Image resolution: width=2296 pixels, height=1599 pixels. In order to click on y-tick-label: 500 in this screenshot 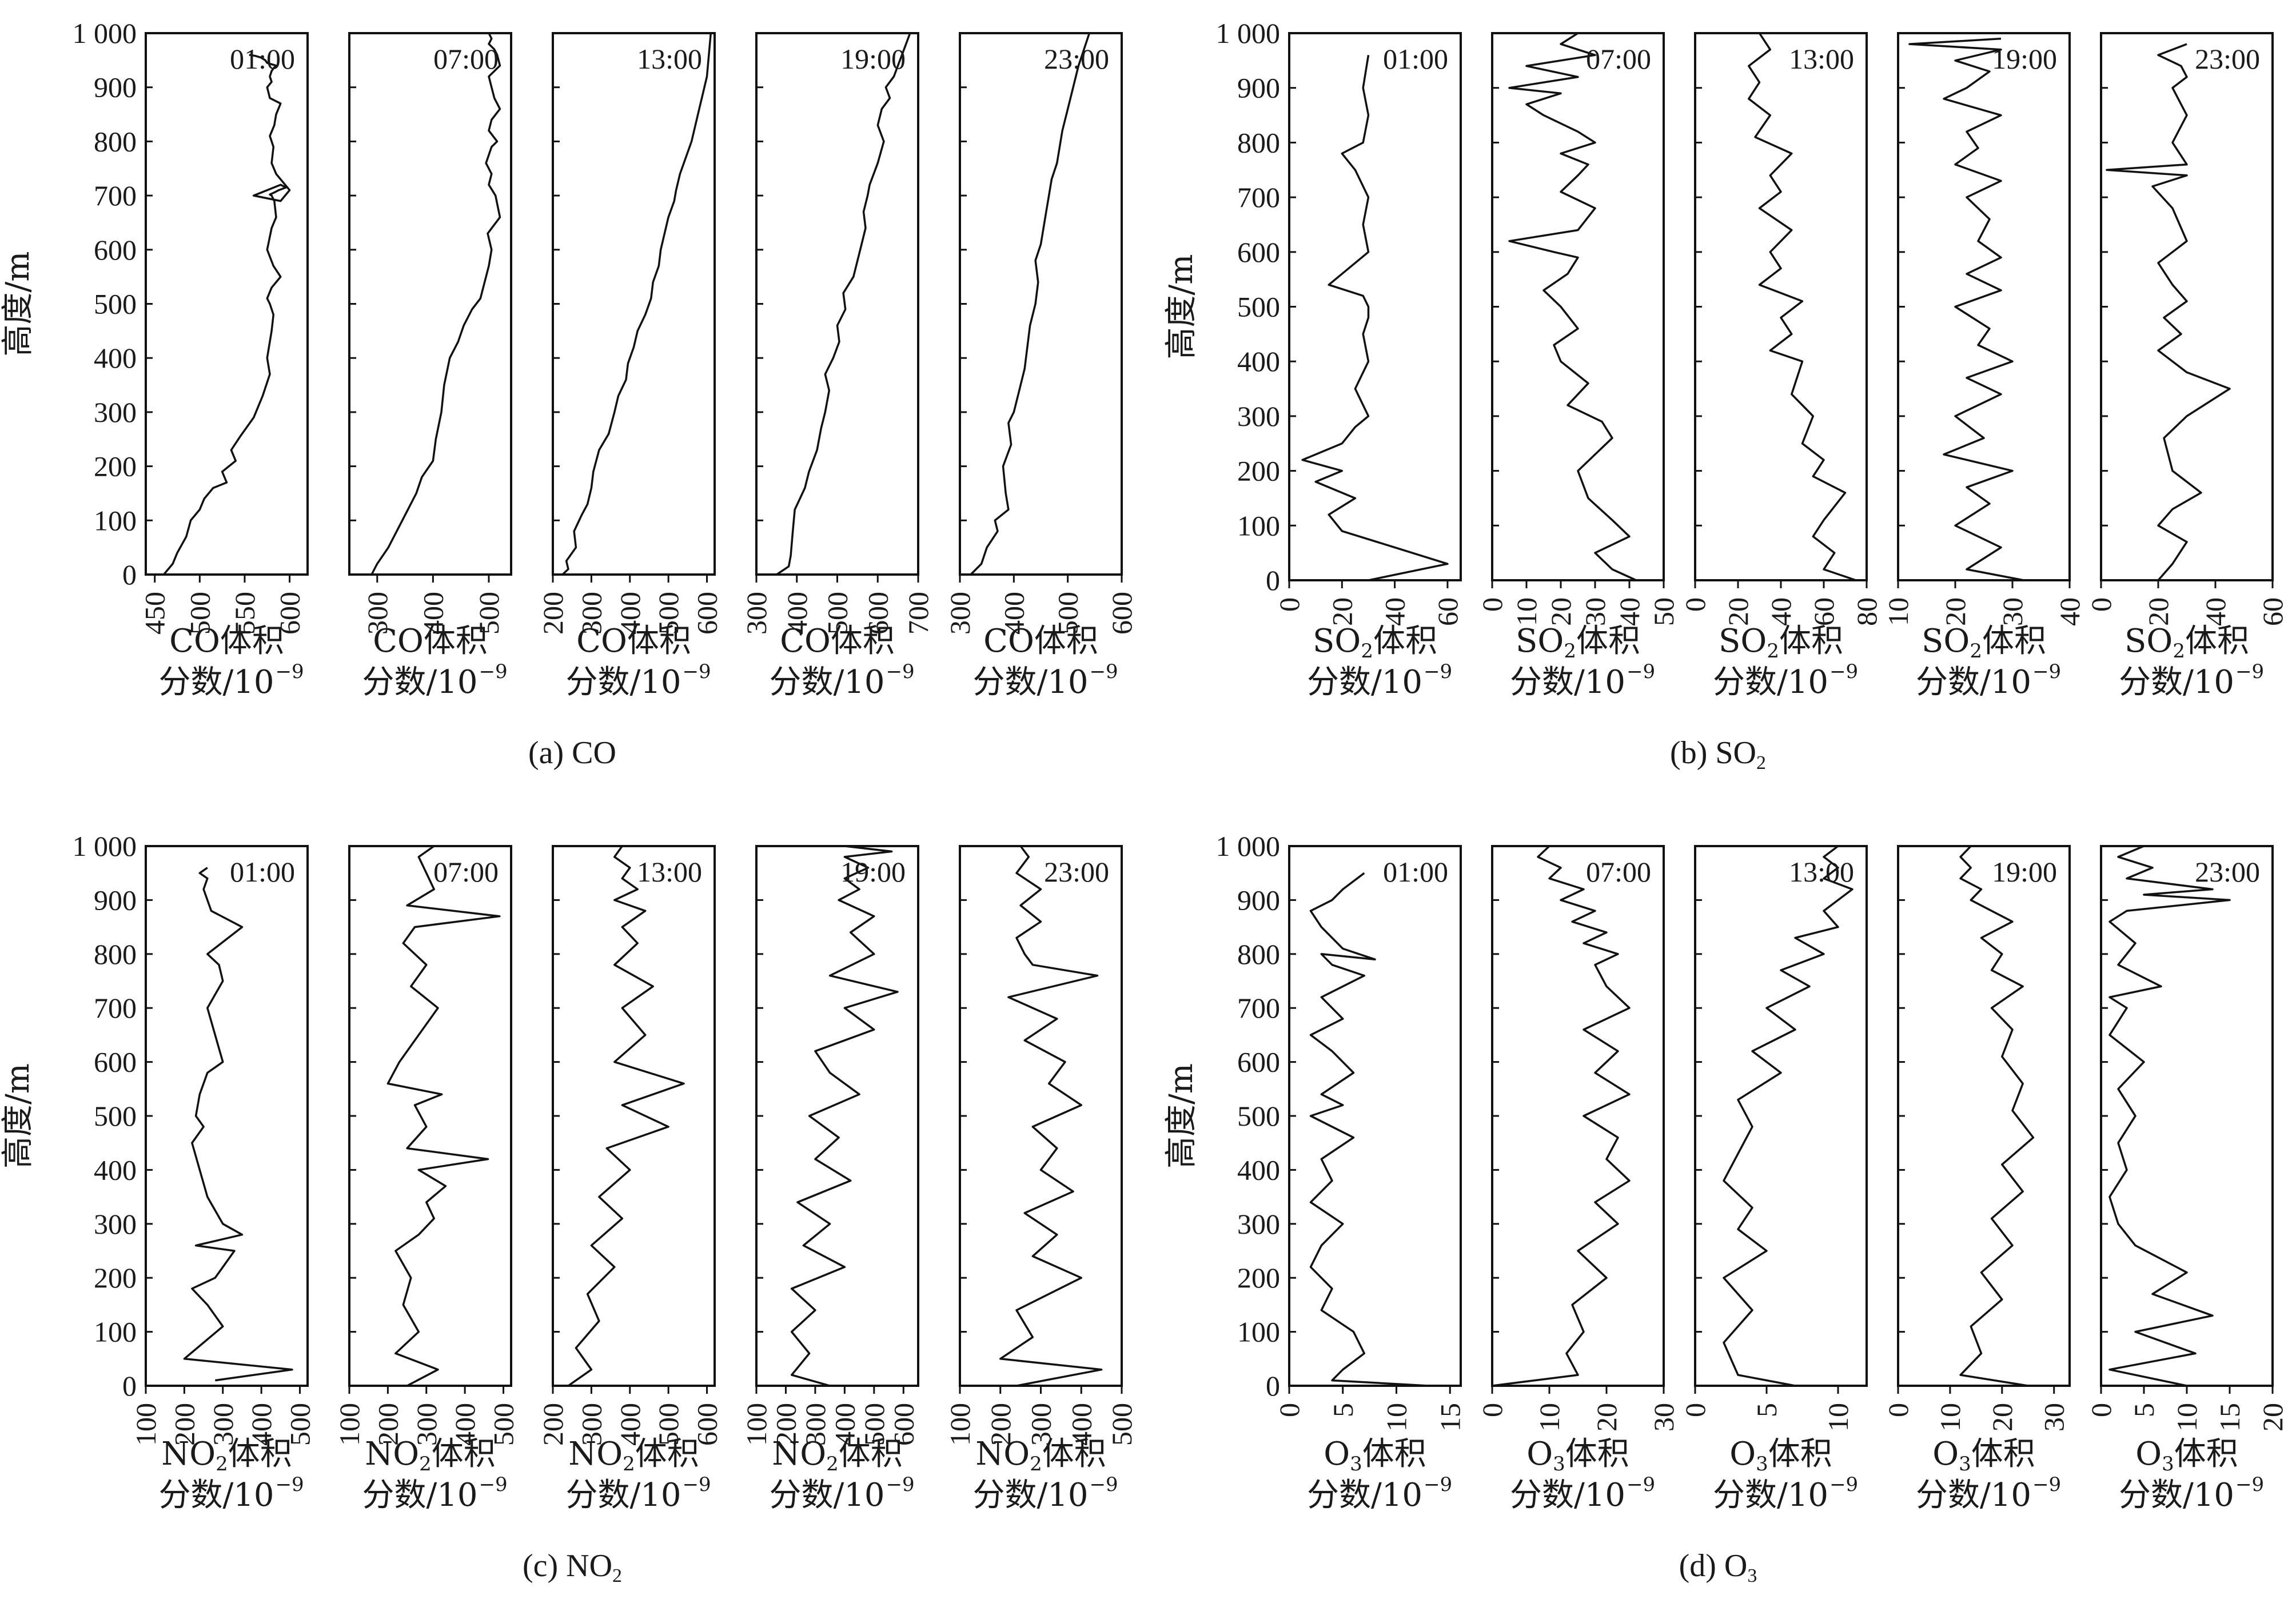, I will do `click(116, 304)`.